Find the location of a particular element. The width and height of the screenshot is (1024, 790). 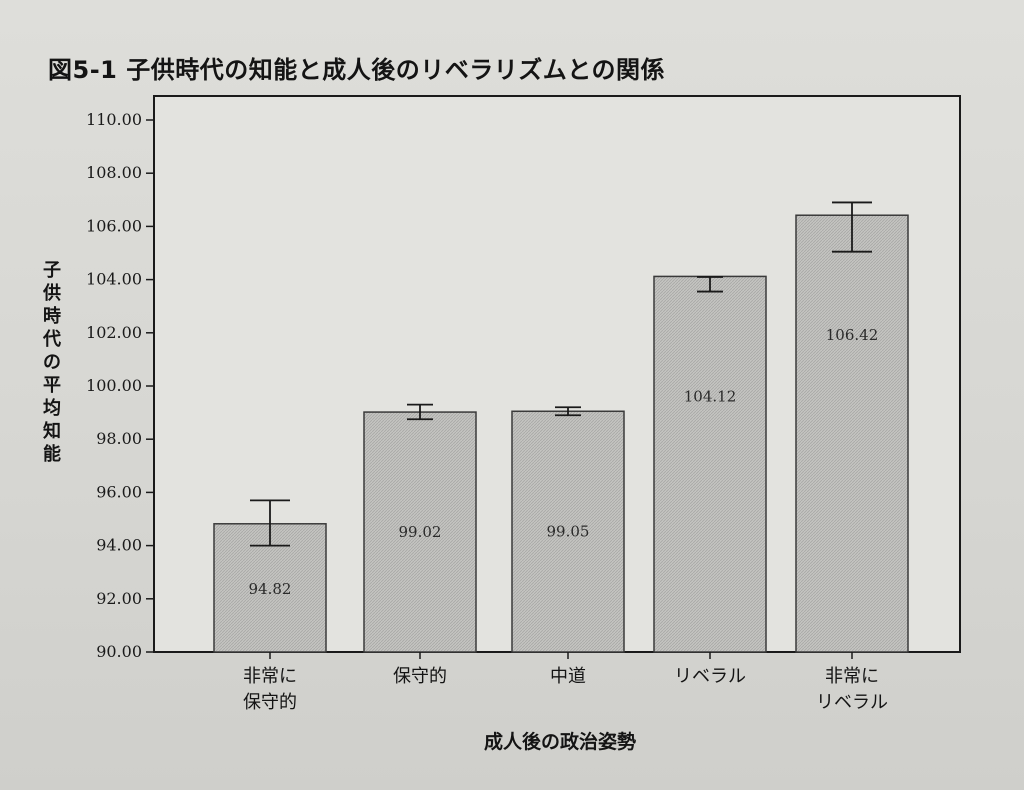

bar-value-label: 106.42 is located at coordinates (852, 335).